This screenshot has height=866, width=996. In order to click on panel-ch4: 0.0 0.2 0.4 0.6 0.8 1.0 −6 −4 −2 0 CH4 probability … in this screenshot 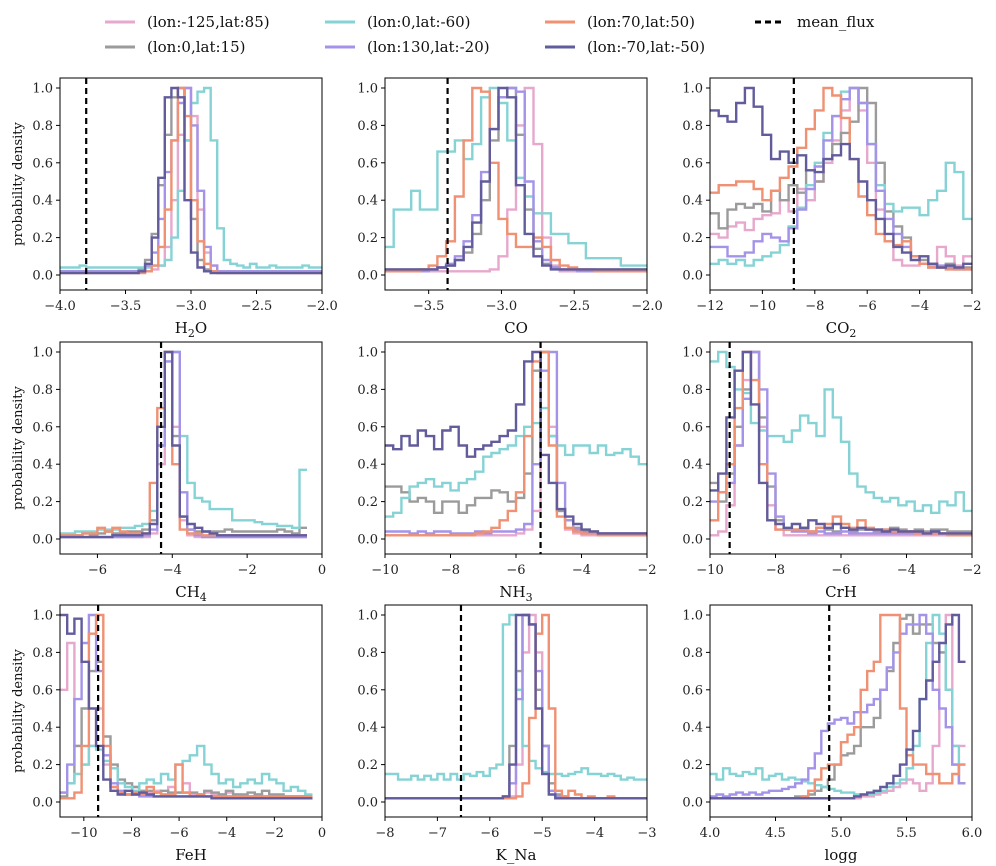, I will do `click(168, 472)`.